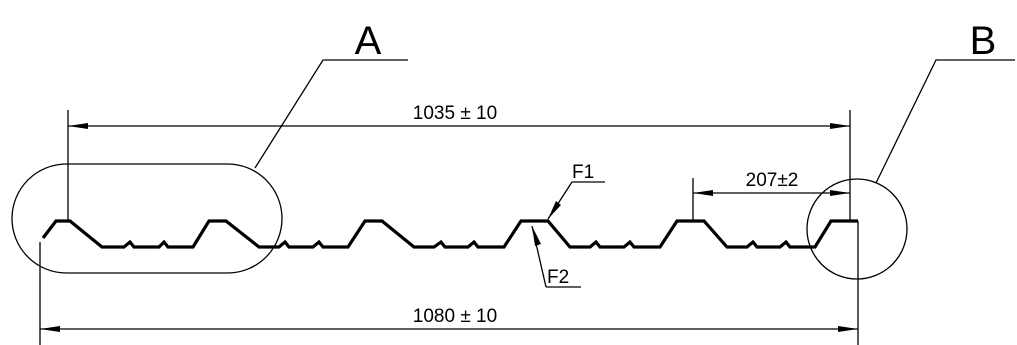 This screenshot has width=1017, height=345. What do you see at coordinates (848, 329) in the screenshot?
I see `arrow-1080-right` at bounding box center [848, 329].